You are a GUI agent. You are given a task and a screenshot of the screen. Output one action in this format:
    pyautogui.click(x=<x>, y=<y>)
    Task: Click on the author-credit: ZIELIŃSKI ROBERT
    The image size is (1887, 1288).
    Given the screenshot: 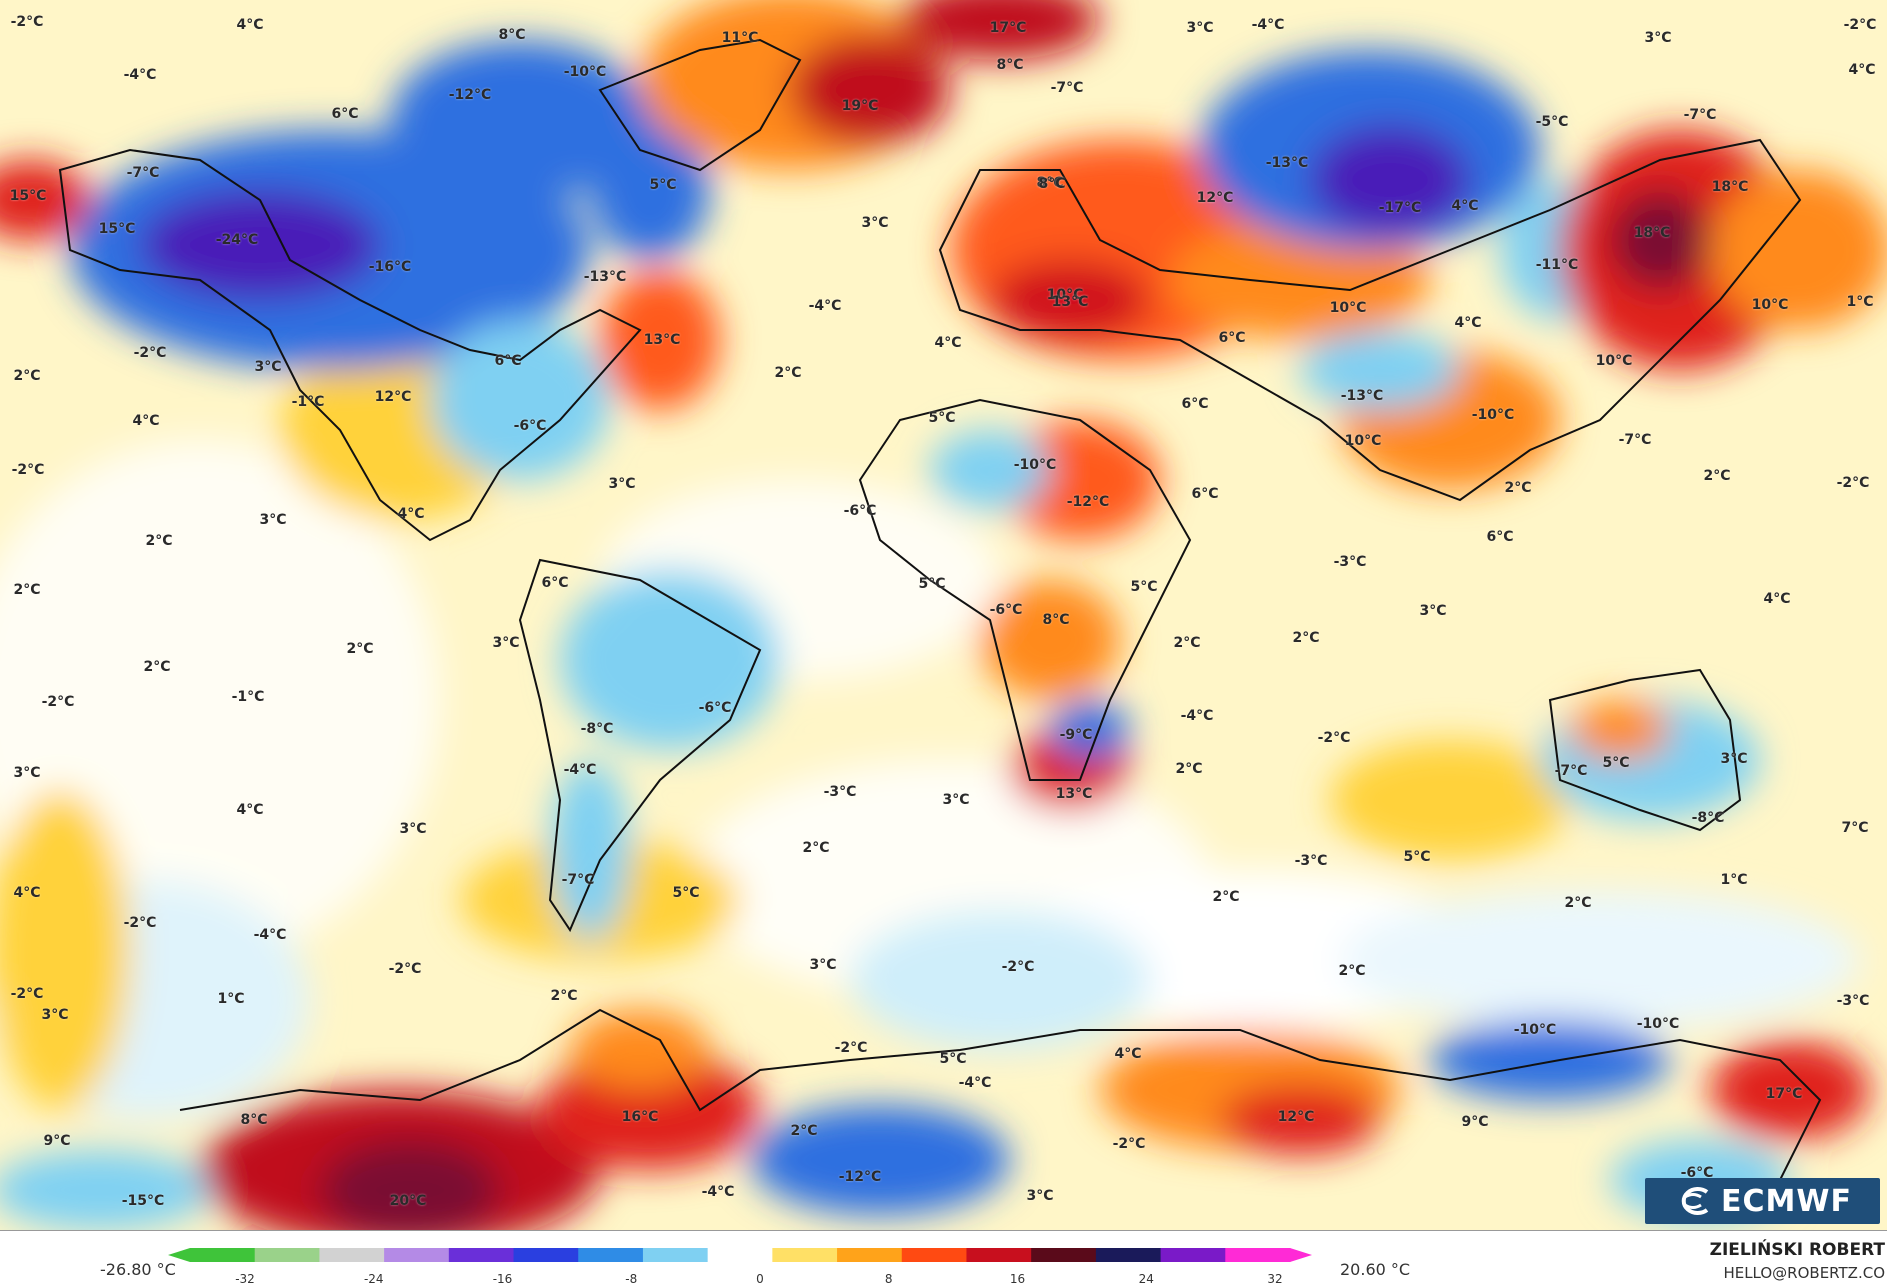 What is the action you would take?
    pyautogui.click(x=1797, y=1250)
    